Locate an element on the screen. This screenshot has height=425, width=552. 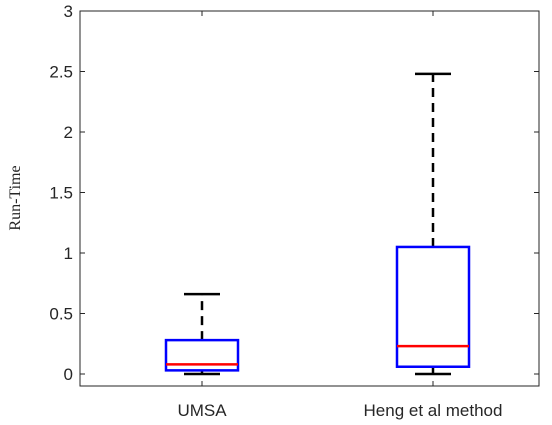
x-category-label: Heng et al method is located at coordinates (433, 410).